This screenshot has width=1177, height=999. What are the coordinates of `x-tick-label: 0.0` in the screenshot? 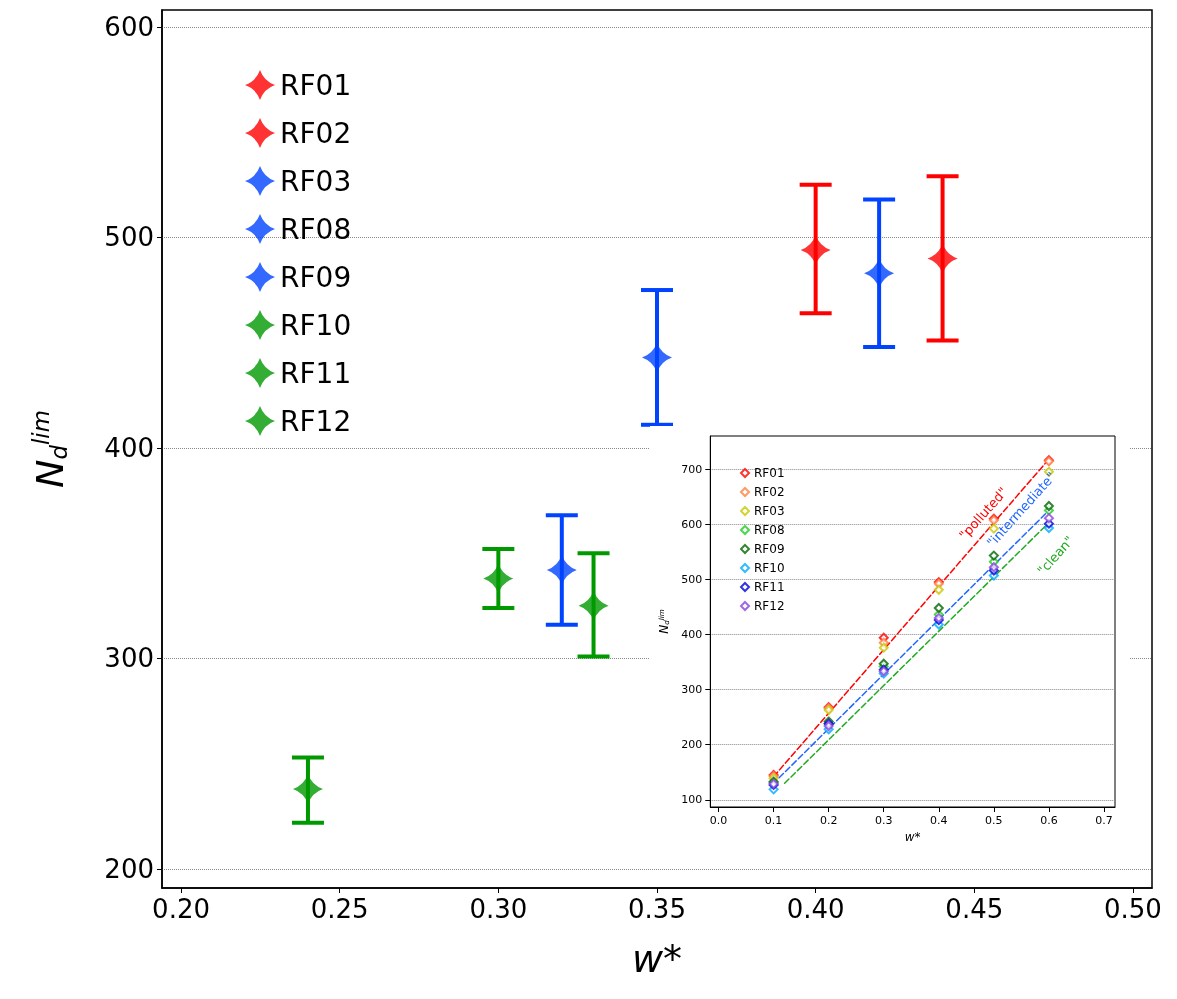 It's located at (718, 820).